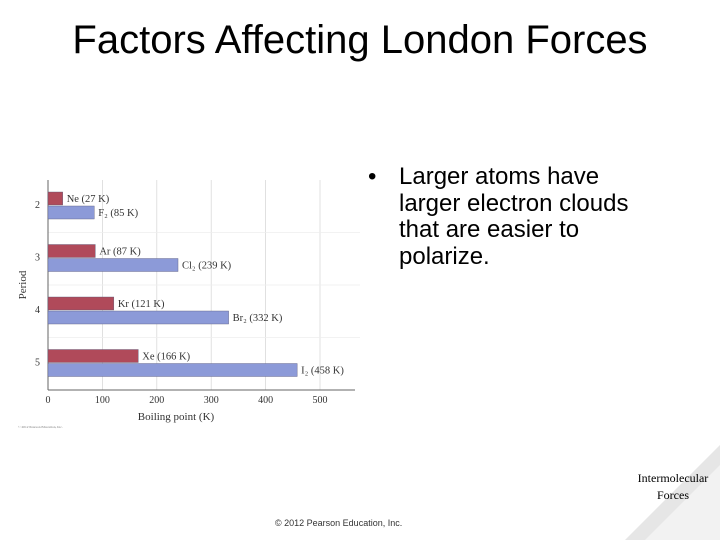  I want to click on bar-label: Kr (121 K), so click(141, 304).